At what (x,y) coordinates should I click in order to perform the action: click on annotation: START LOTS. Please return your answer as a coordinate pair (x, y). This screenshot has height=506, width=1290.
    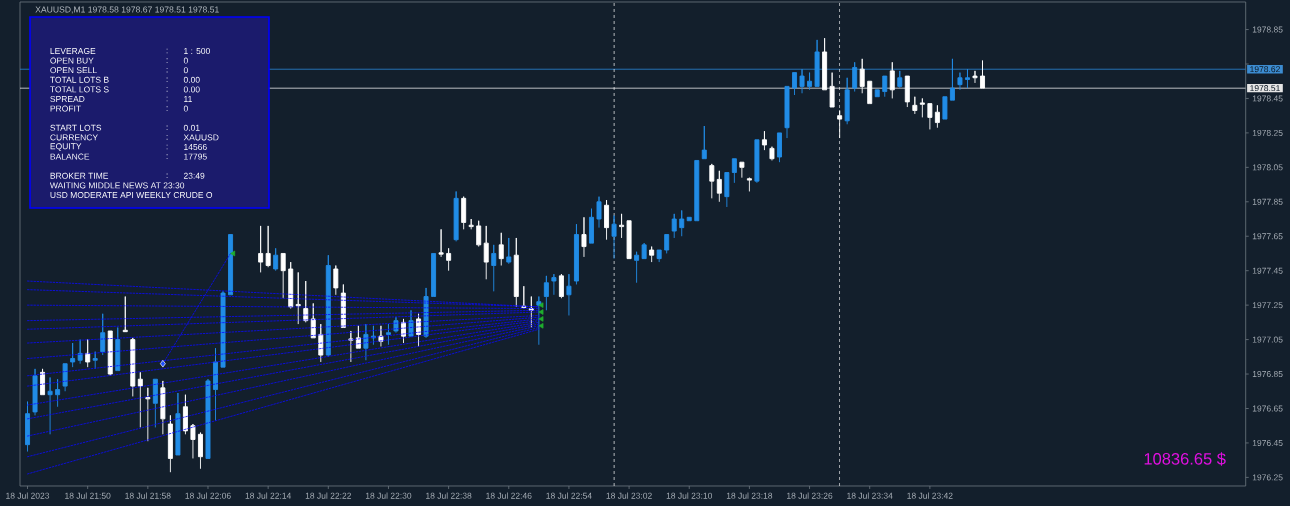
    Looking at the image, I should click on (76, 127).